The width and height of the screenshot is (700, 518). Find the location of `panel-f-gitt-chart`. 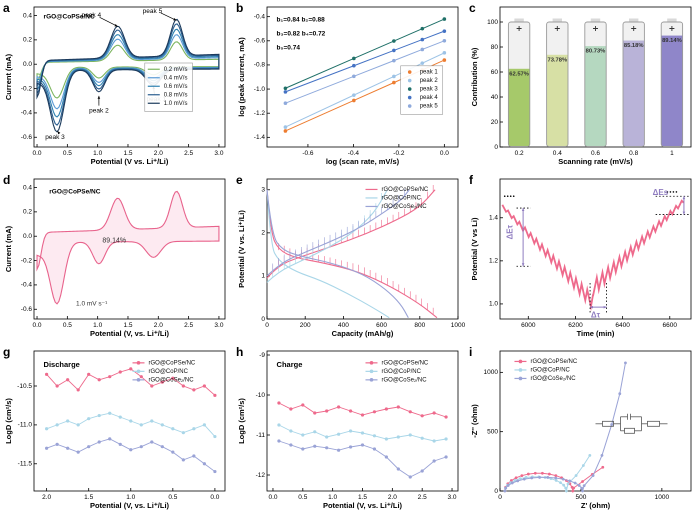

panel-f-gitt-chart is located at coordinates (582, 259).